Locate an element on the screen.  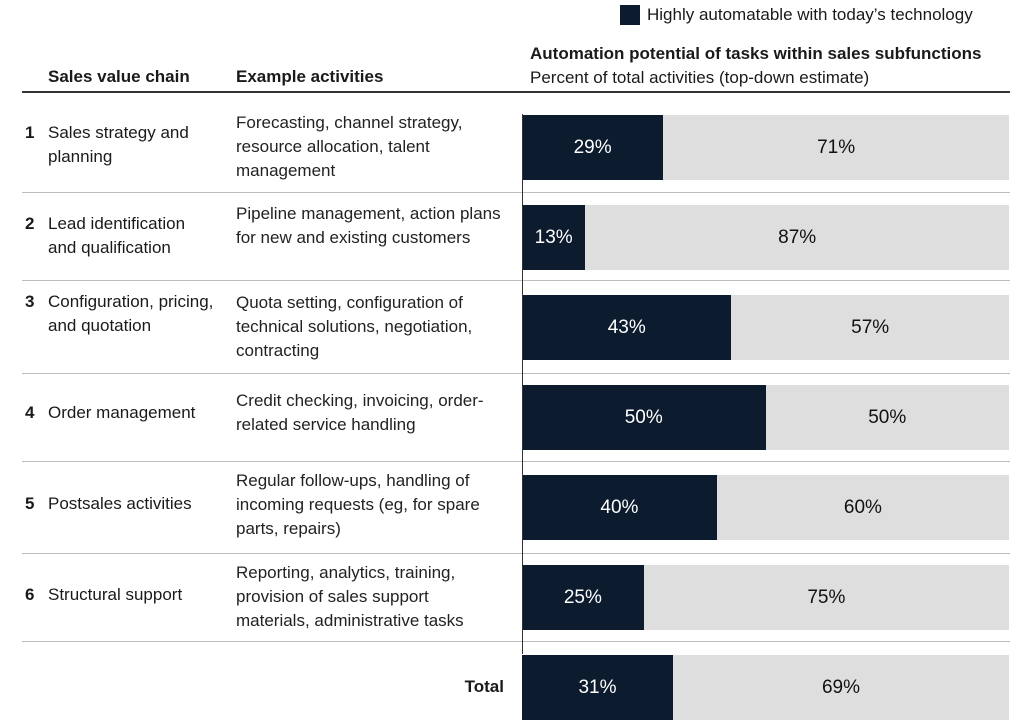
chart-axis is located at coordinates (522, 384).